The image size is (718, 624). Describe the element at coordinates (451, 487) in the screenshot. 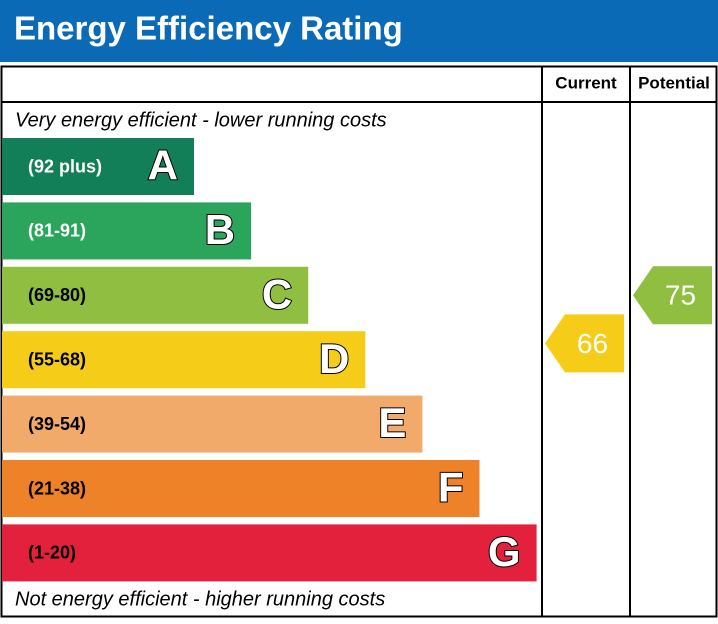

I see `band-letter: F` at that location.